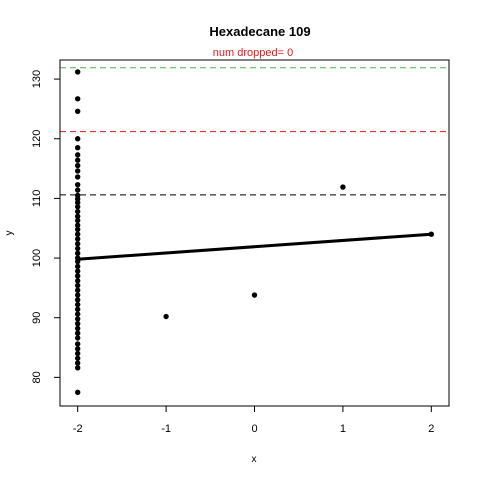 Image resolution: width=480 pixels, height=480 pixels. What do you see at coordinates (37, 258) in the screenshot?
I see `y-tick-label: 100` at bounding box center [37, 258].